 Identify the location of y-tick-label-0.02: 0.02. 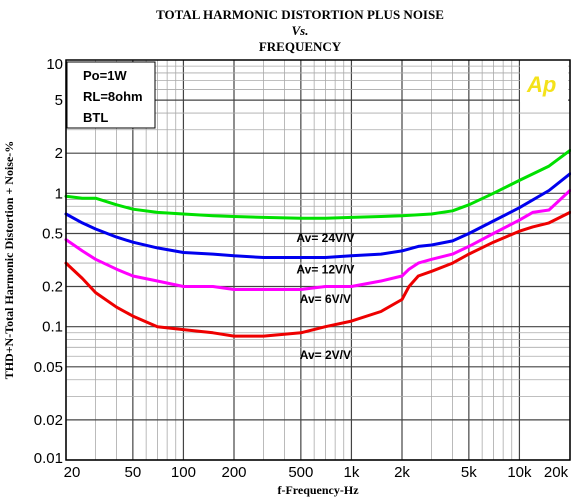
(48, 420).